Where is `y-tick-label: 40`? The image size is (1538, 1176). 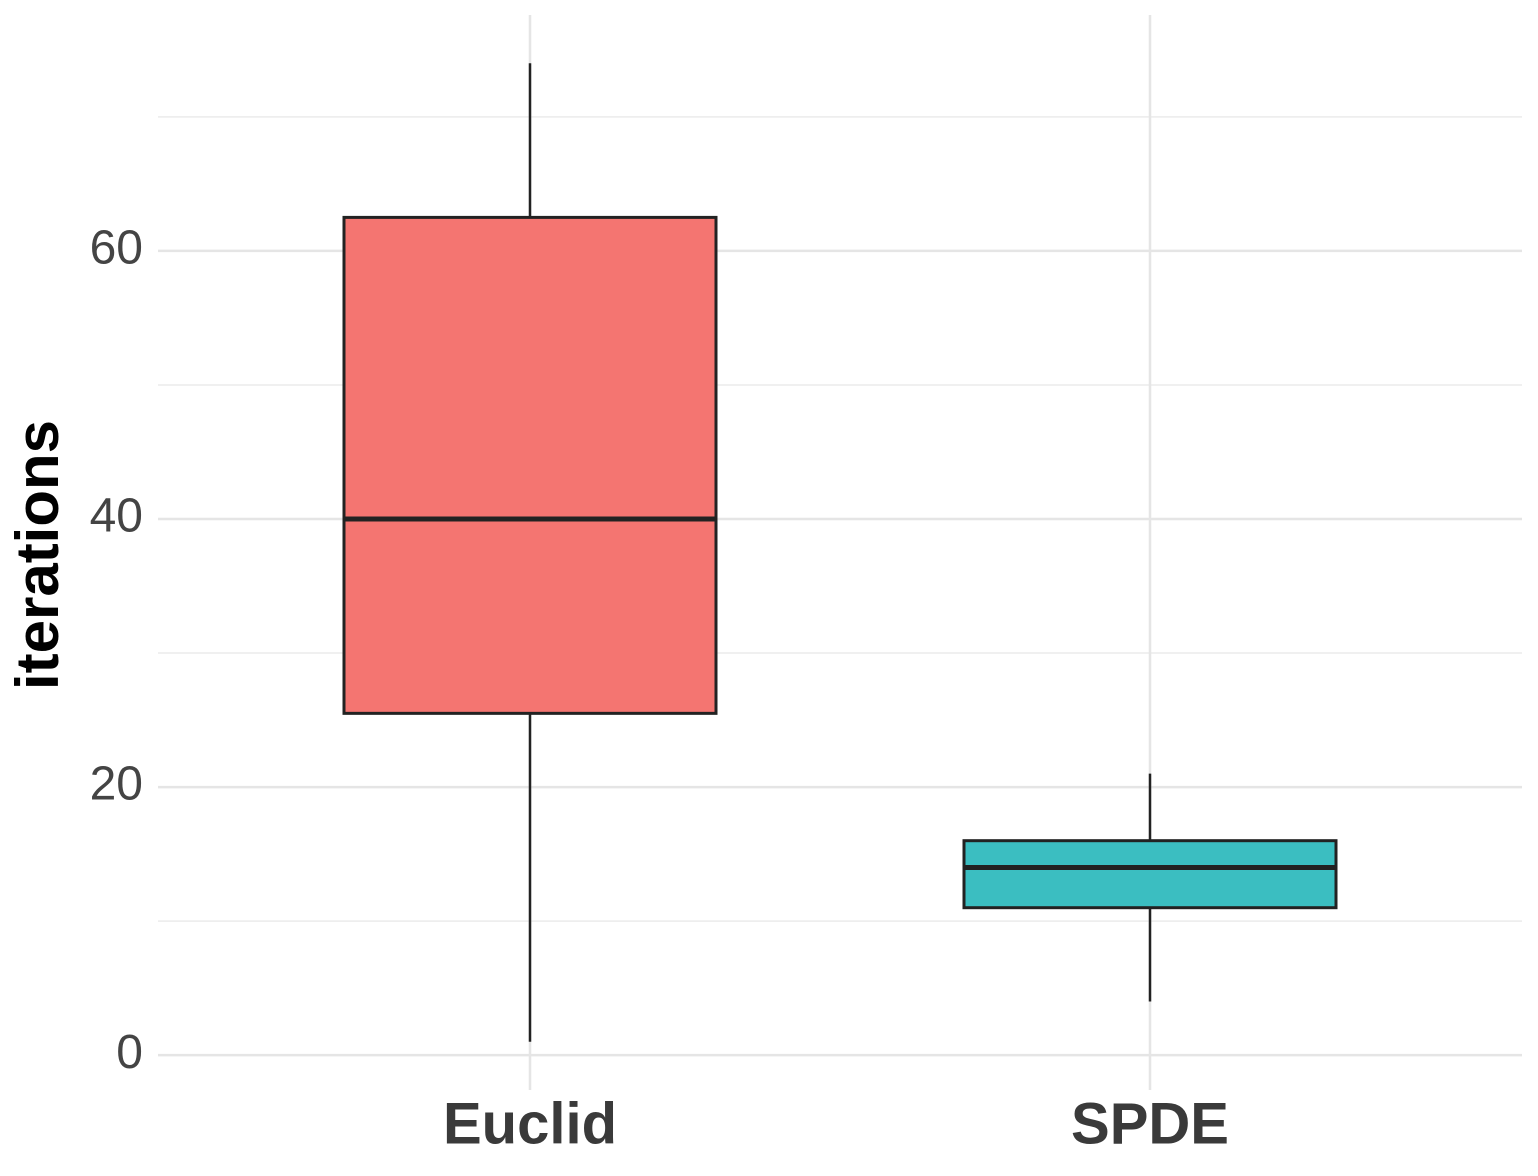 y-tick-label: 40 is located at coordinates (116, 516).